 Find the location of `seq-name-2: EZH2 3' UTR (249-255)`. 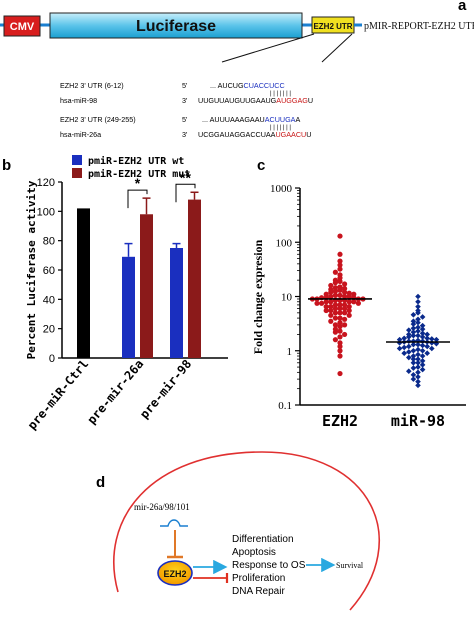

seq-name-2: EZH2 3' UTR (249-255) is located at coordinates (98, 119).